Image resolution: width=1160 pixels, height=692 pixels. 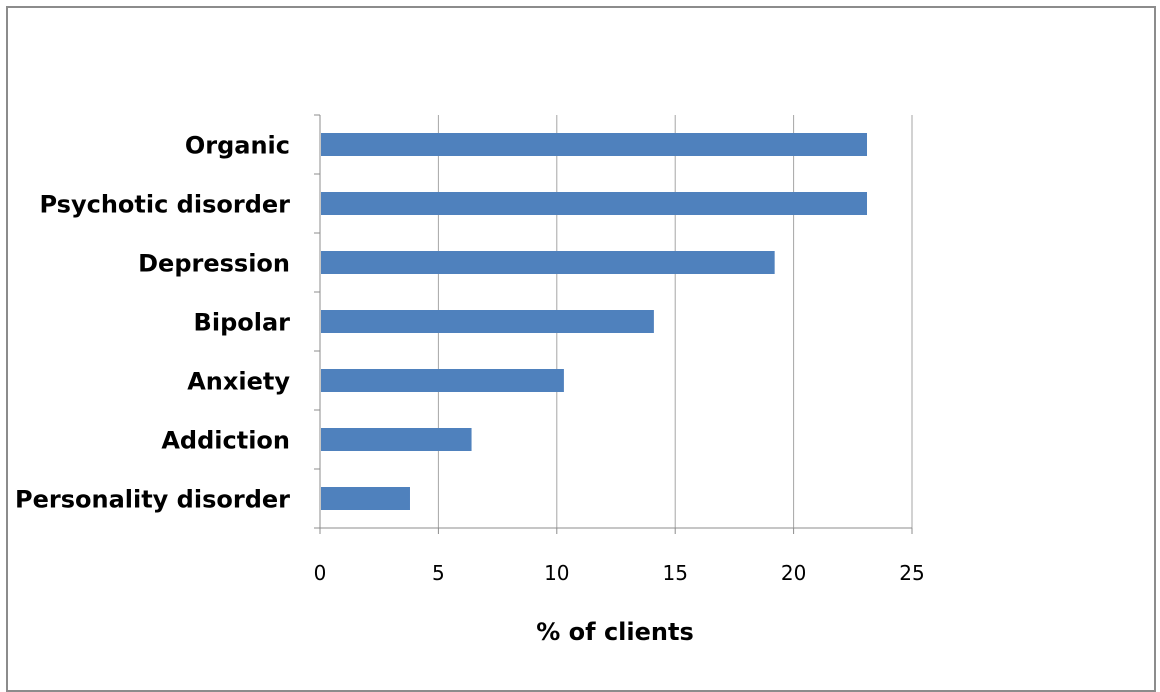 I want to click on bar-organic, so click(x=594, y=144).